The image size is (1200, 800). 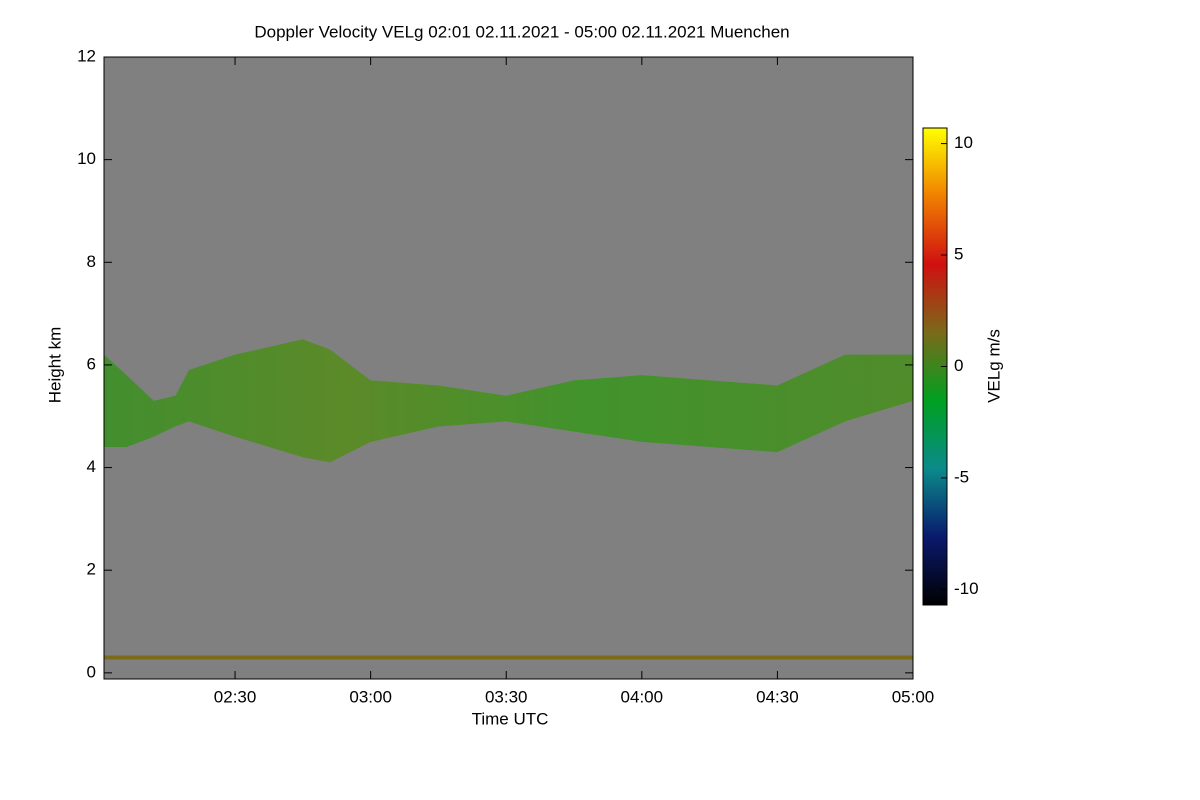 What do you see at coordinates (963, 142) in the screenshot?
I see `colorbar-tick-label: 10` at bounding box center [963, 142].